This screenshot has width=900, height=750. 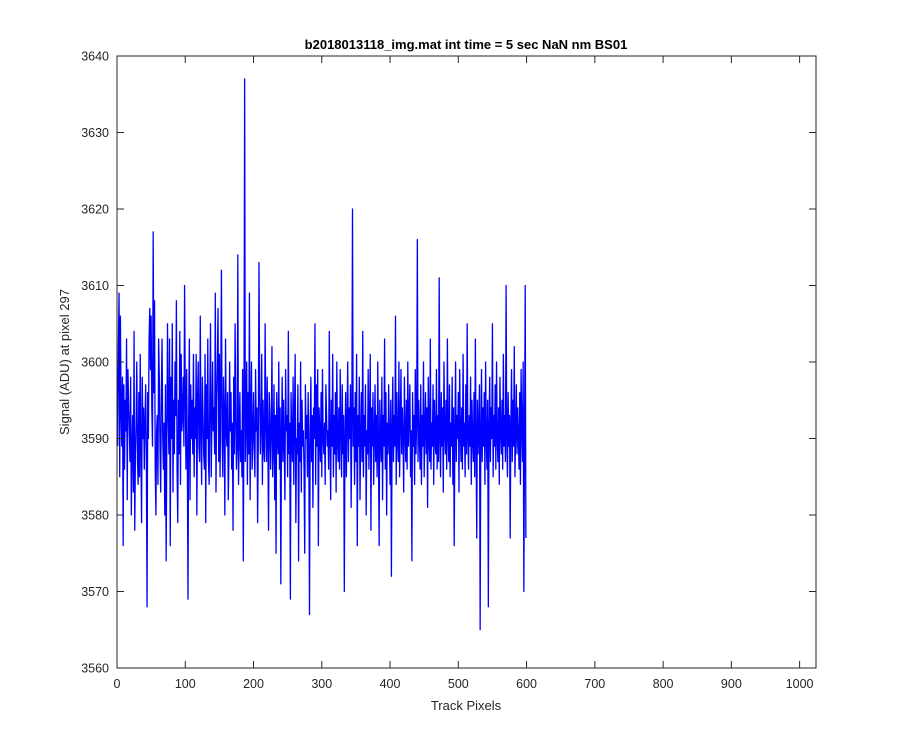 I want to click on x-tick-label: 500, so click(x=458, y=684).